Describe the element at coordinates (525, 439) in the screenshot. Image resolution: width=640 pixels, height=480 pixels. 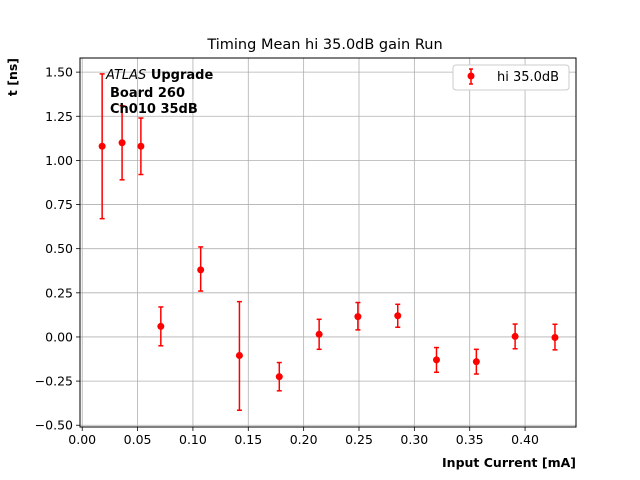
I see `x-tick-label: 0.40` at that location.